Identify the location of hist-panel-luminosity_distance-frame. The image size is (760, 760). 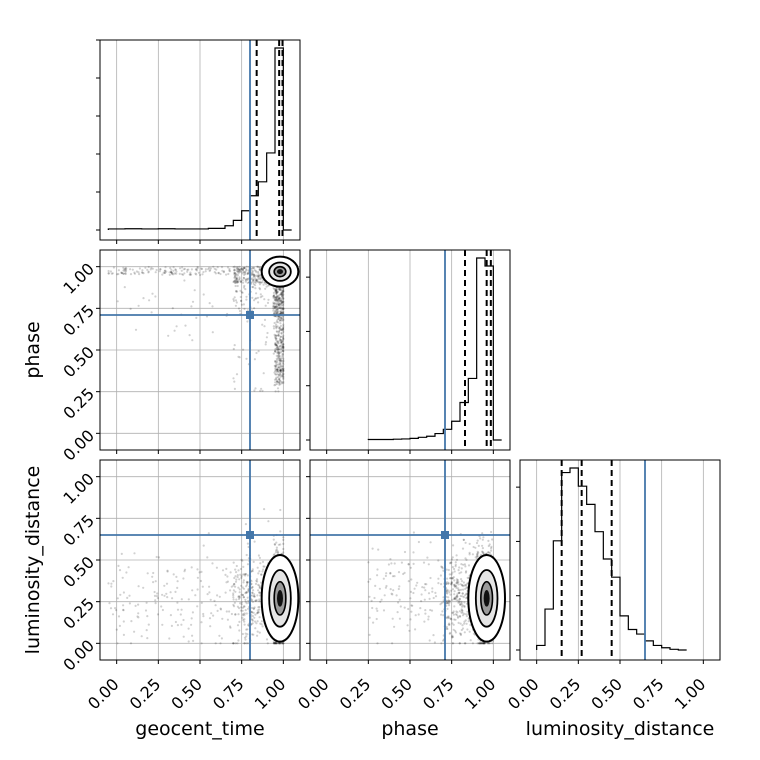
(620, 560).